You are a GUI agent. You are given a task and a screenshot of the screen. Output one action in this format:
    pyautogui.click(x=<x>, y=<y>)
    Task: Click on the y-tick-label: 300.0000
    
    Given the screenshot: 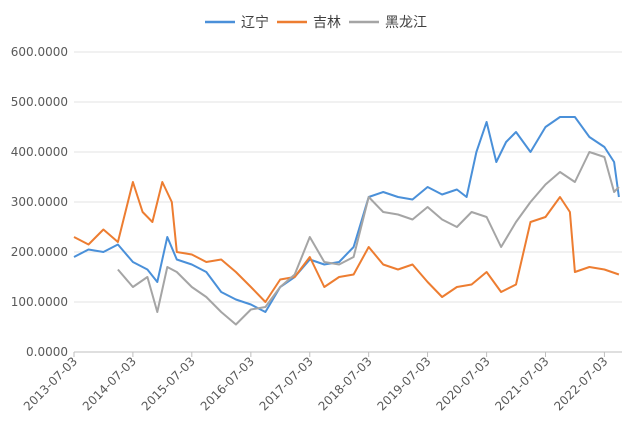 What is the action you would take?
    pyautogui.click(x=39, y=202)
    